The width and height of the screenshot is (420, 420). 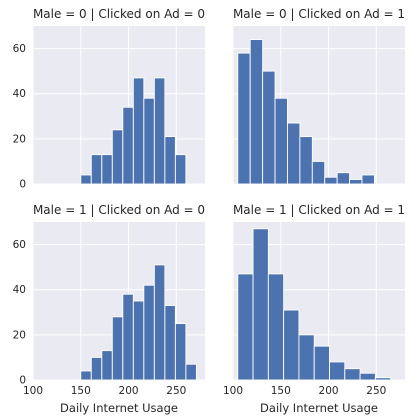 I want to click on panel-title: Male = 0 | Clicked on Ad = 1, so click(x=319, y=14).